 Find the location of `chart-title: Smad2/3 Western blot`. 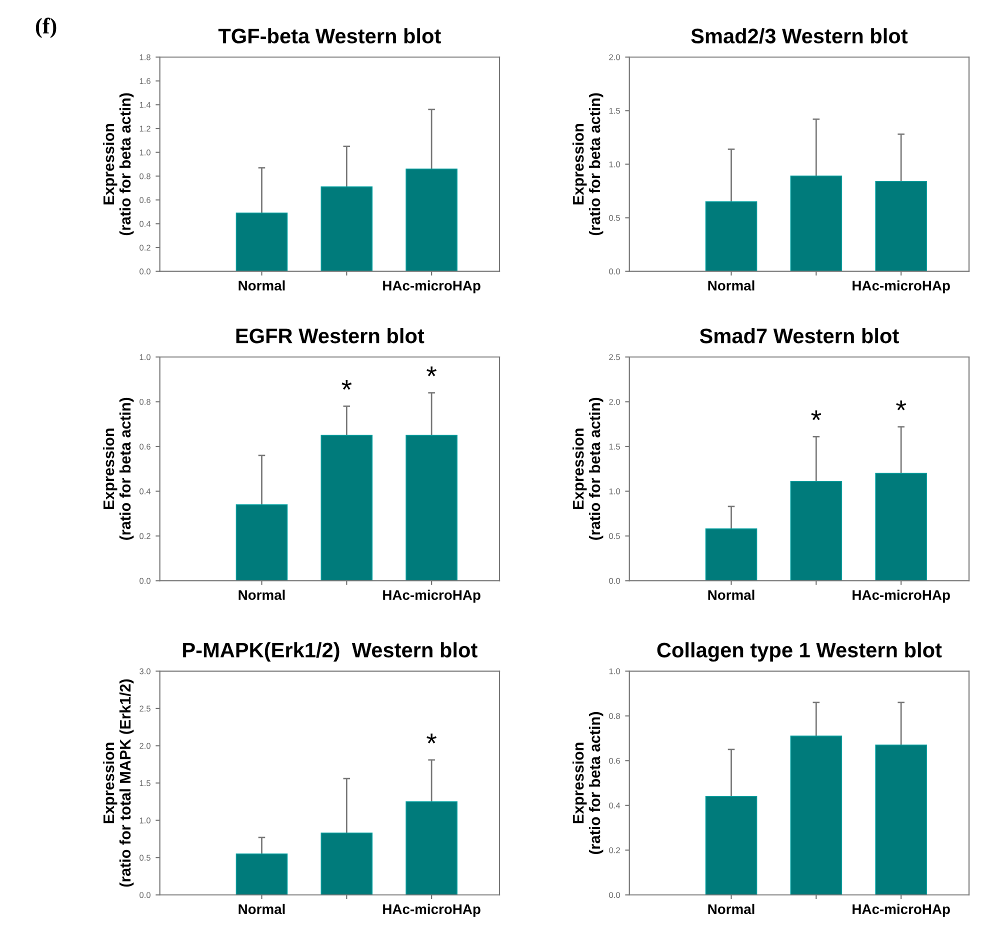

chart-title: Smad2/3 Western blot is located at coordinates (799, 36).